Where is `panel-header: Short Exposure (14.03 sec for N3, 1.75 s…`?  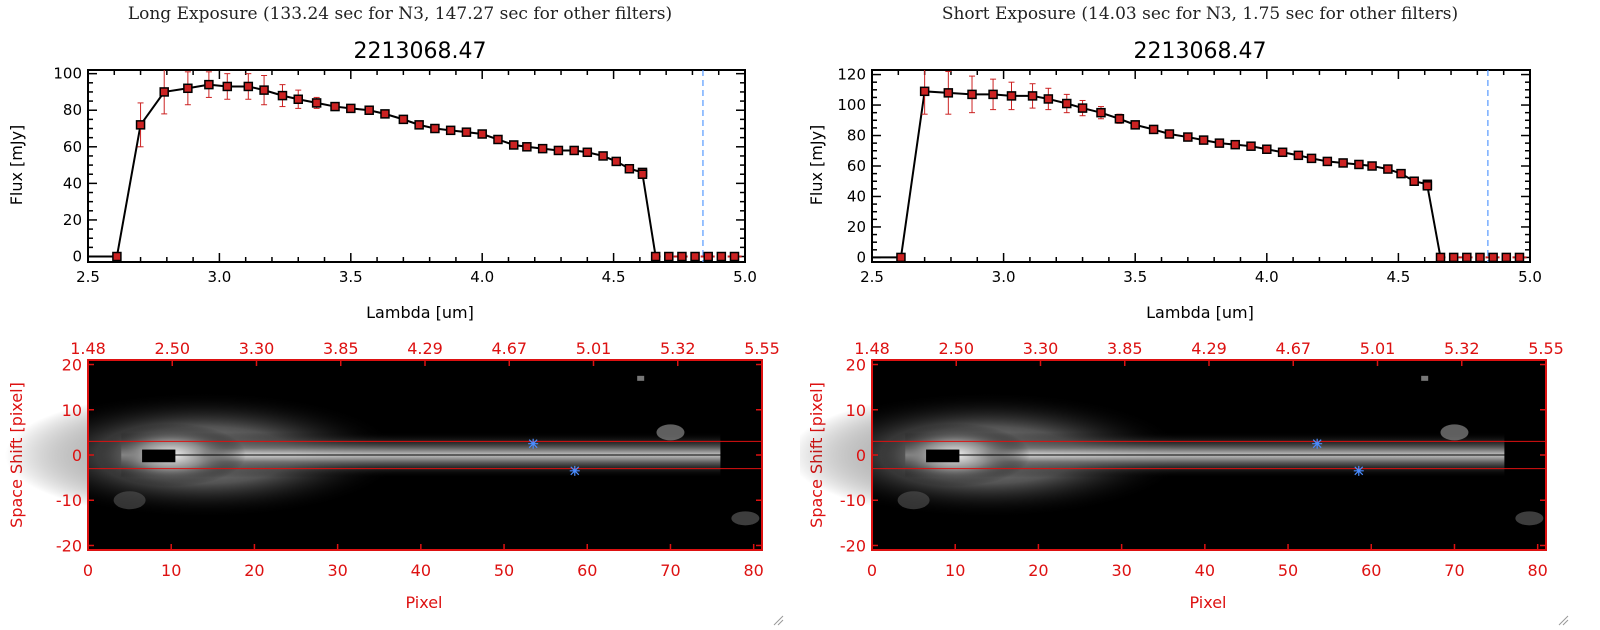
panel-header: Short Exposure (14.03 sec for N3, 1.75 s… is located at coordinates (1200, 14).